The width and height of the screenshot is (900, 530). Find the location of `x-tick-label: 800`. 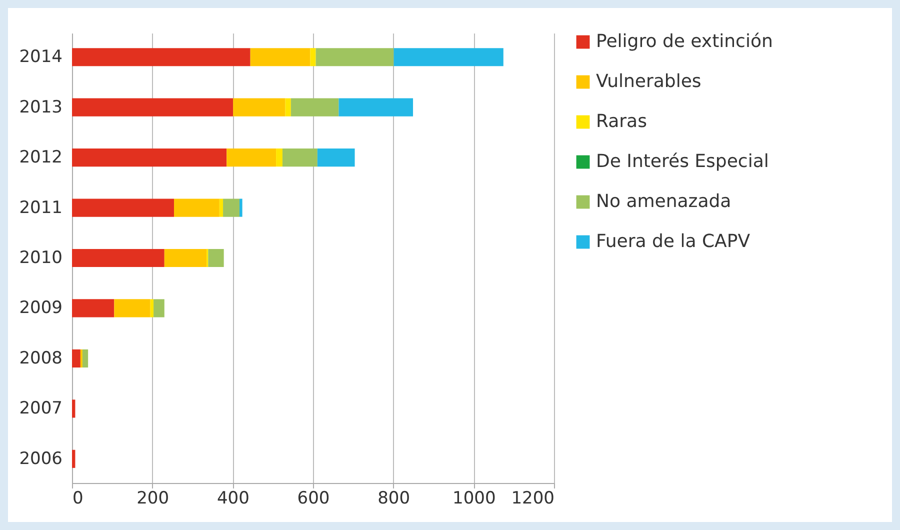

x-tick-label: 800 is located at coordinates (394, 498).